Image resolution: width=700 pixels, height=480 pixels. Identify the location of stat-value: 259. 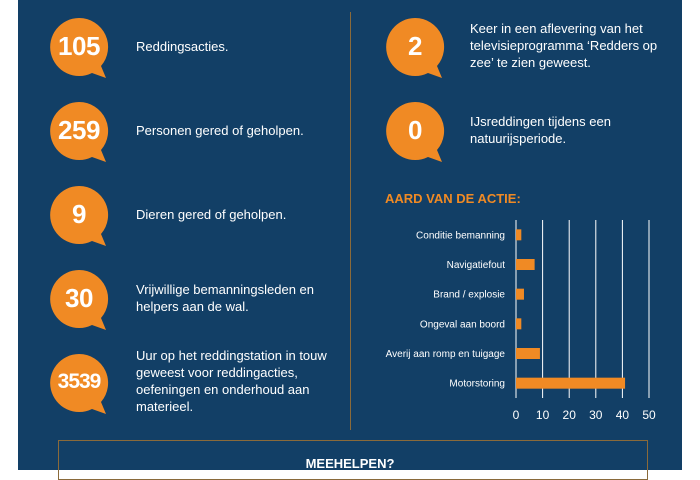
(79, 130).